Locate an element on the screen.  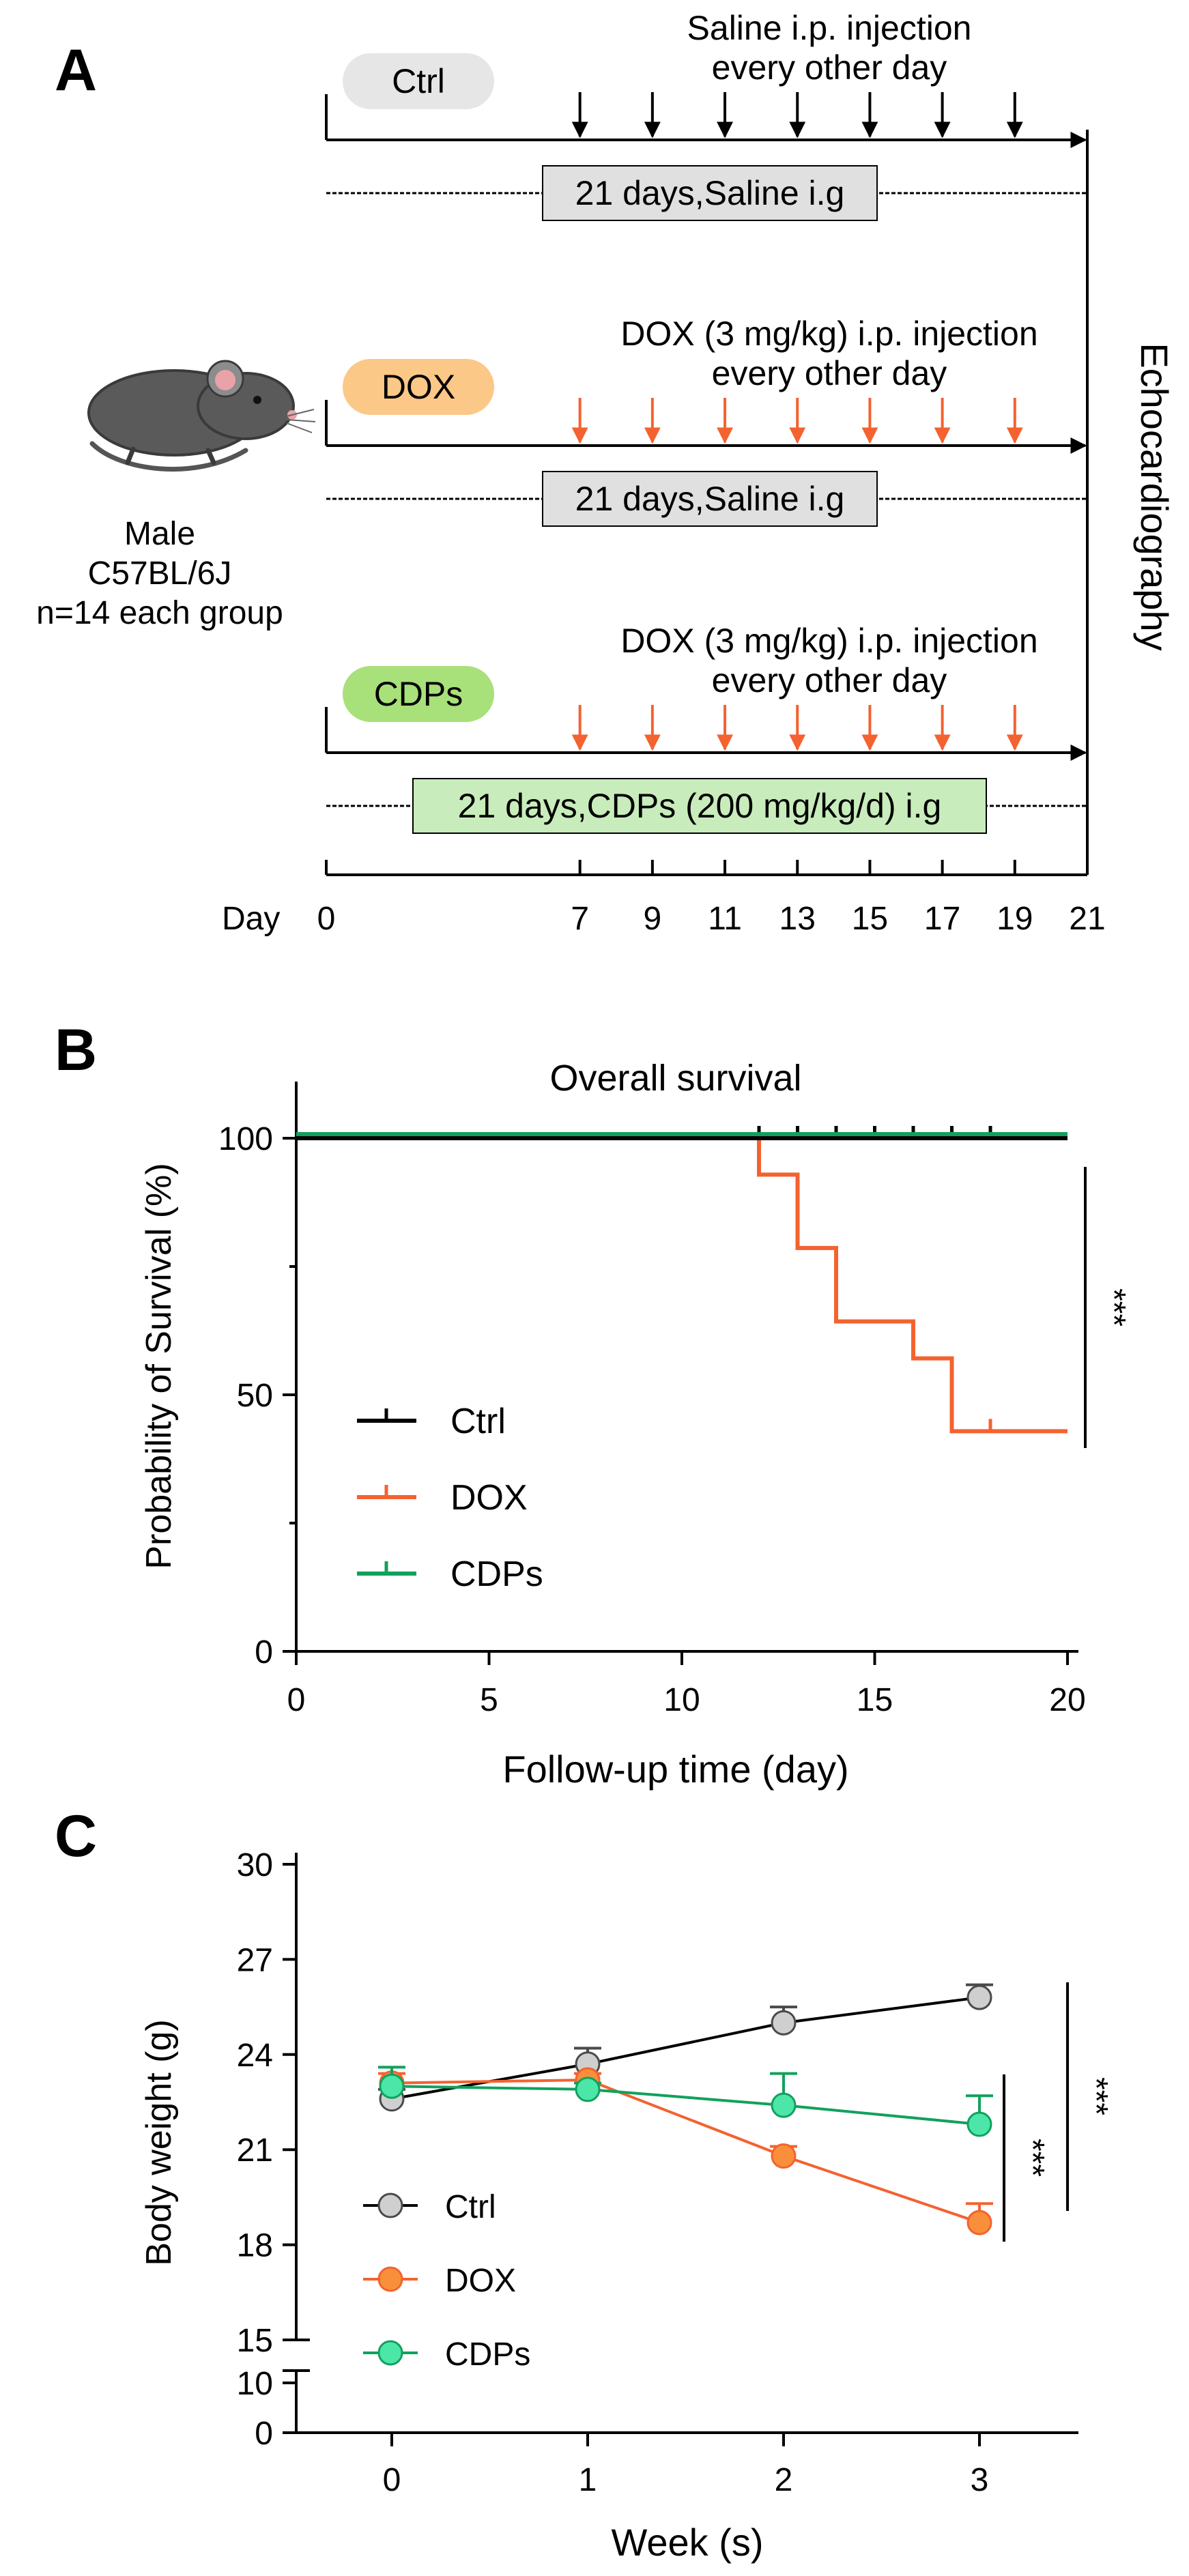
day-tick-label: 9 is located at coordinates (653, 919).